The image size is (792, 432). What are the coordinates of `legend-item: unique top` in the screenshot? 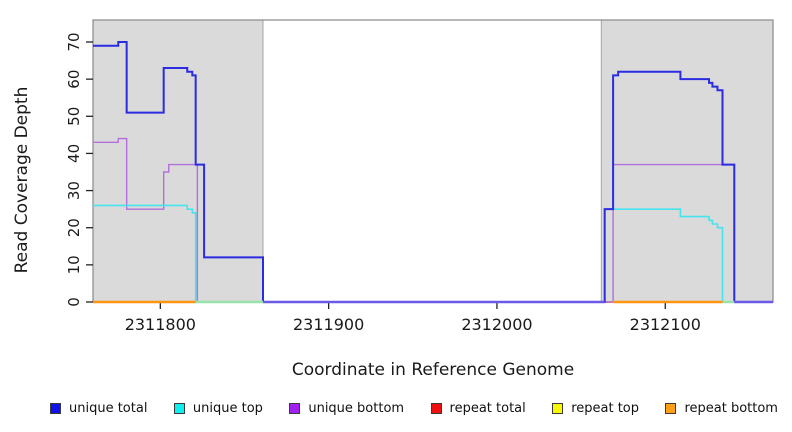 It's located at (218, 408).